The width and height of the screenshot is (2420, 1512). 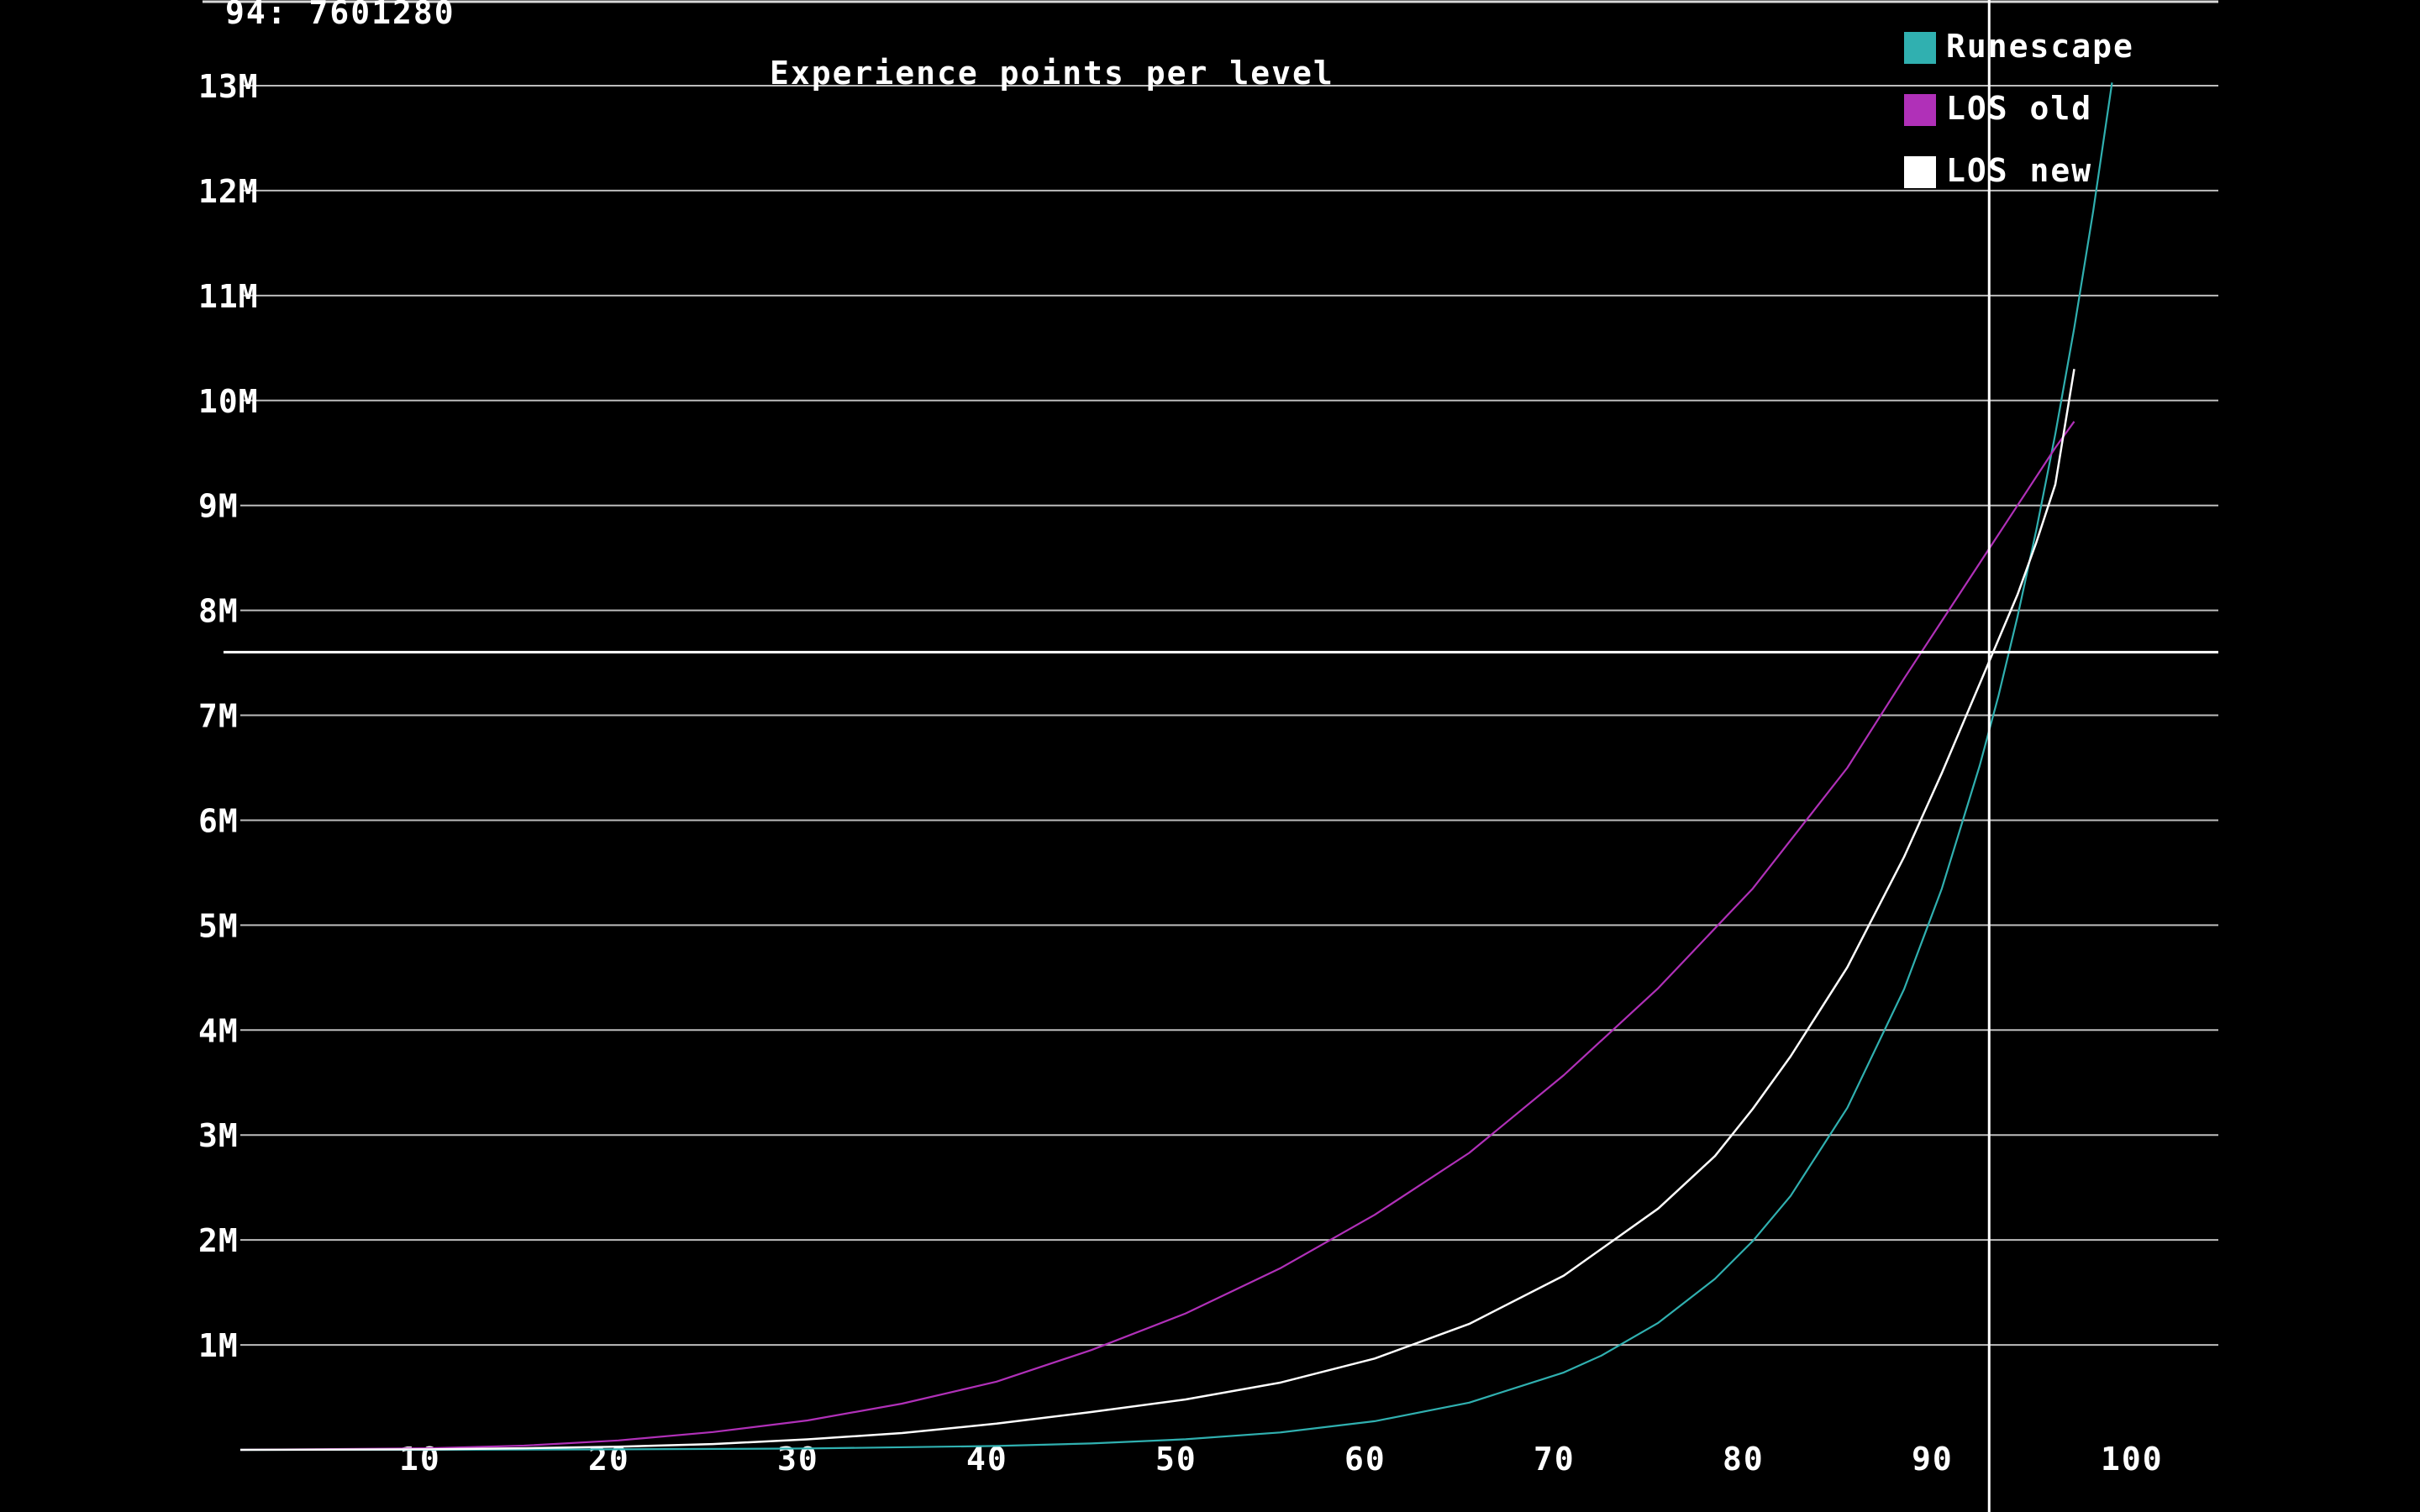 What do you see at coordinates (228, 191) in the screenshot?
I see `y-tick-label: 12M` at bounding box center [228, 191].